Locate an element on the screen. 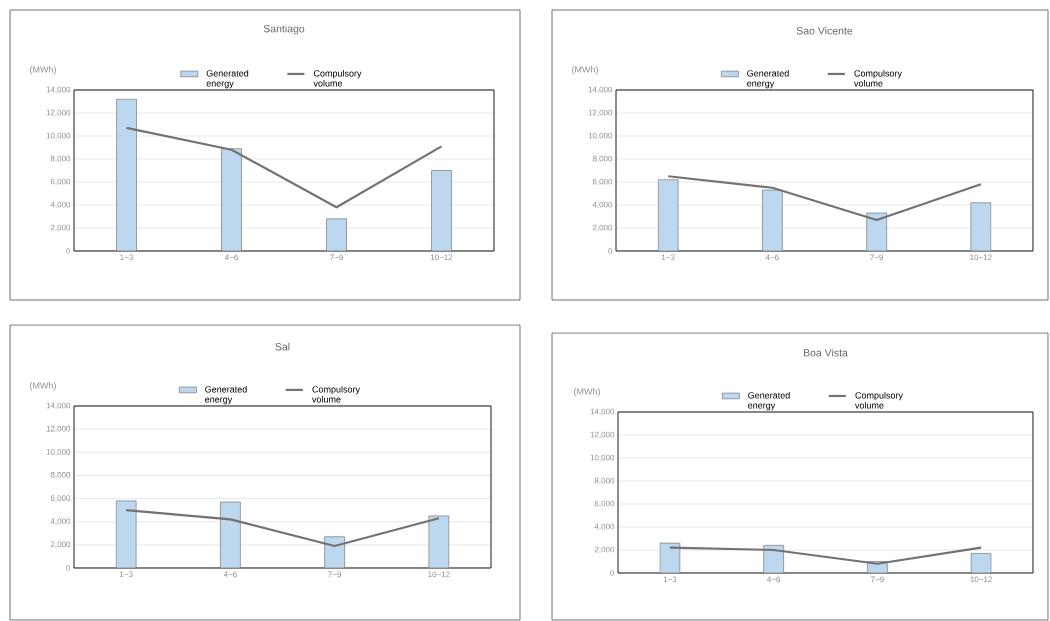  chart-title: Boa Vista is located at coordinates (825, 352).